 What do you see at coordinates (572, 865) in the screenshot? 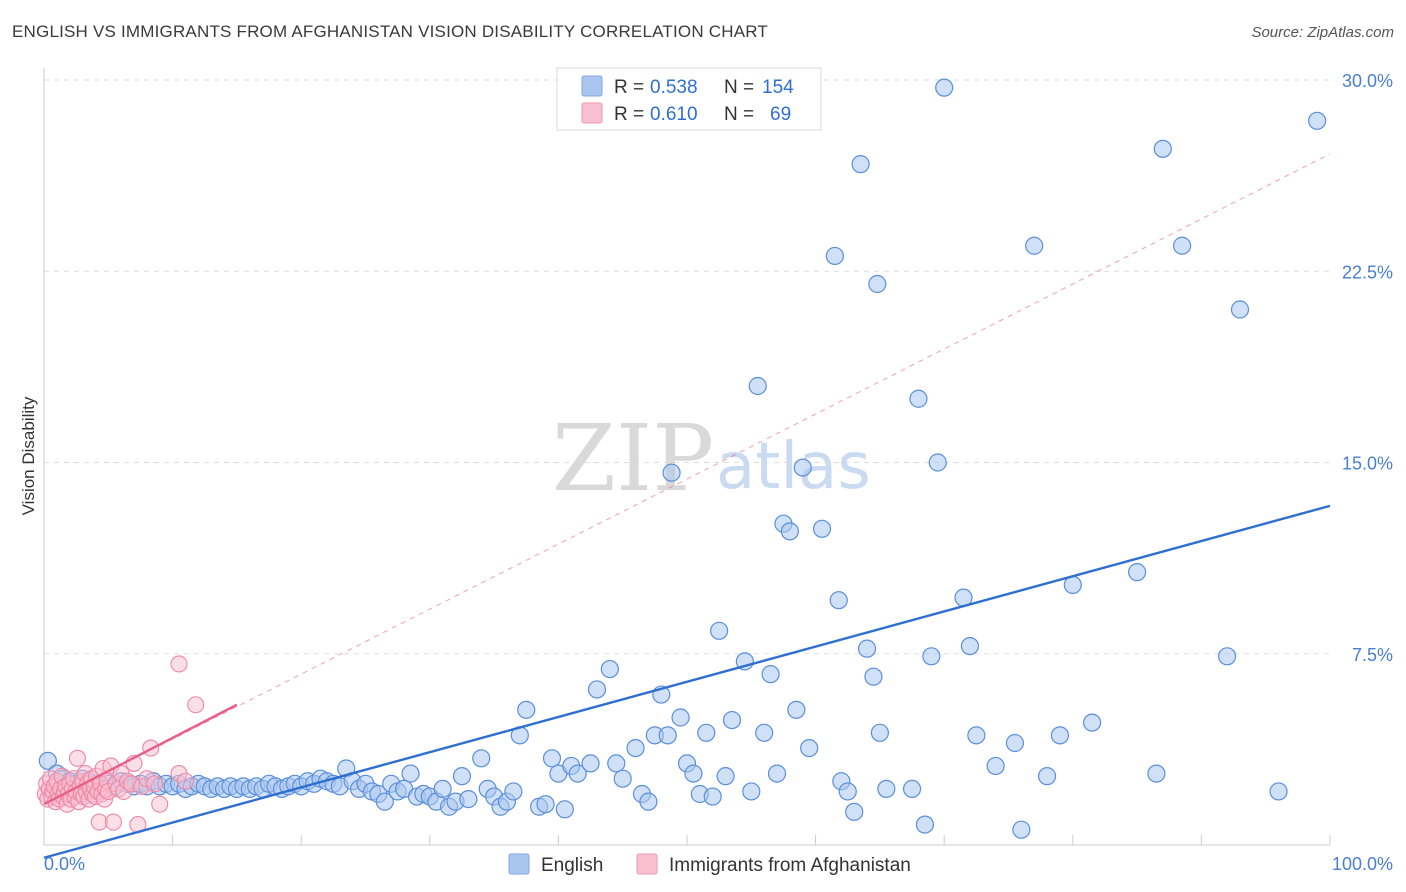
I see `bottom-legend-label-english: English` at bounding box center [572, 865].